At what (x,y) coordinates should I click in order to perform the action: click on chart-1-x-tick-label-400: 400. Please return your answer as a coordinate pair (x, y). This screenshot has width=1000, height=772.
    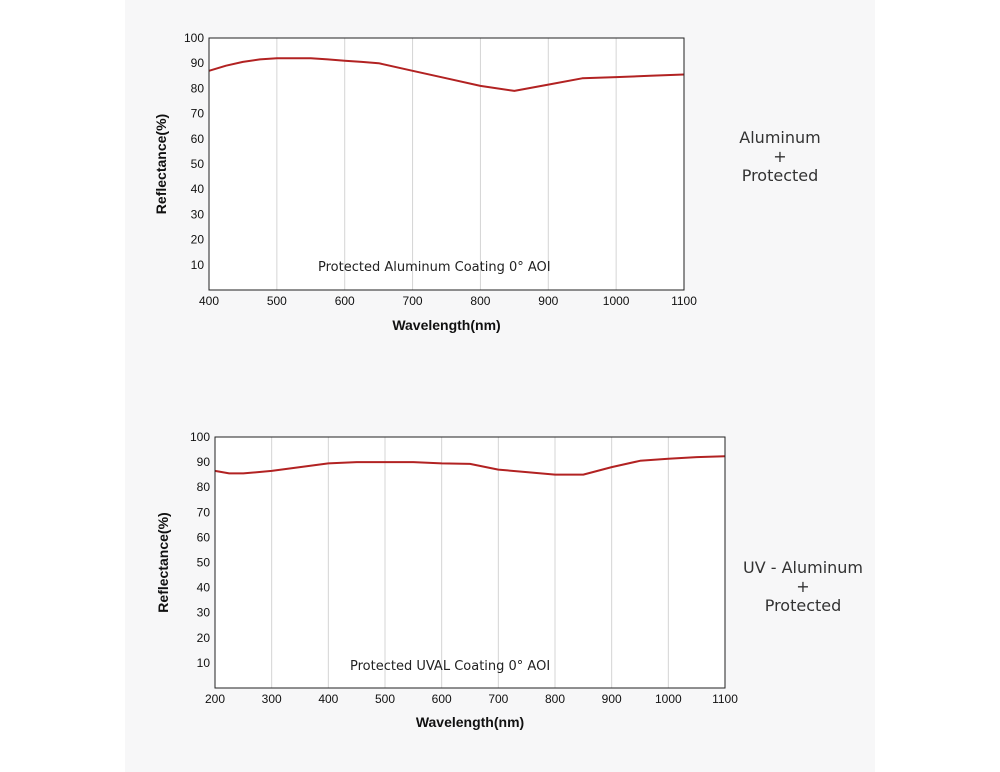
    Looking at the image, I should click on (209, 301).